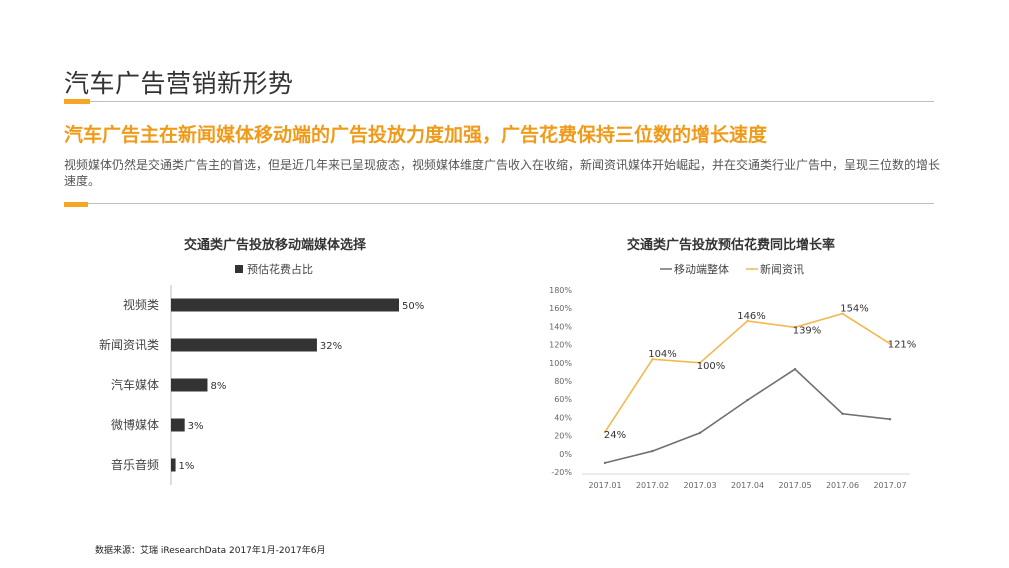  I want to click on summary-accent-bar, so click(76, 204).